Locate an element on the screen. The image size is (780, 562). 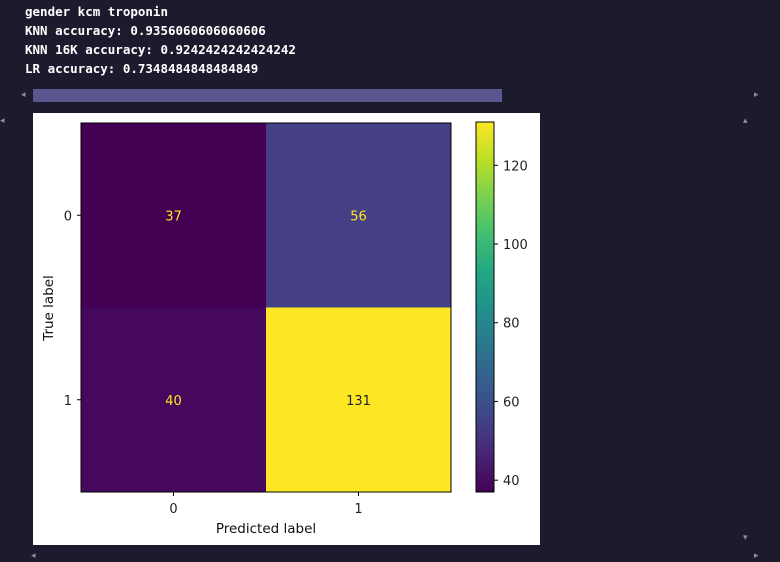
colorbar-tick-label: 100 is located at coordinates (515, 245).